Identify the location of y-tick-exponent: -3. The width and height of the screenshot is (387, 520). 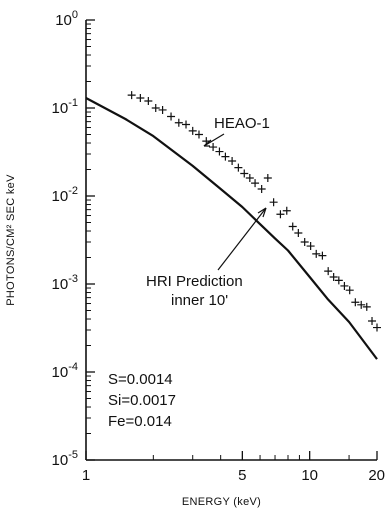
(73, 279).